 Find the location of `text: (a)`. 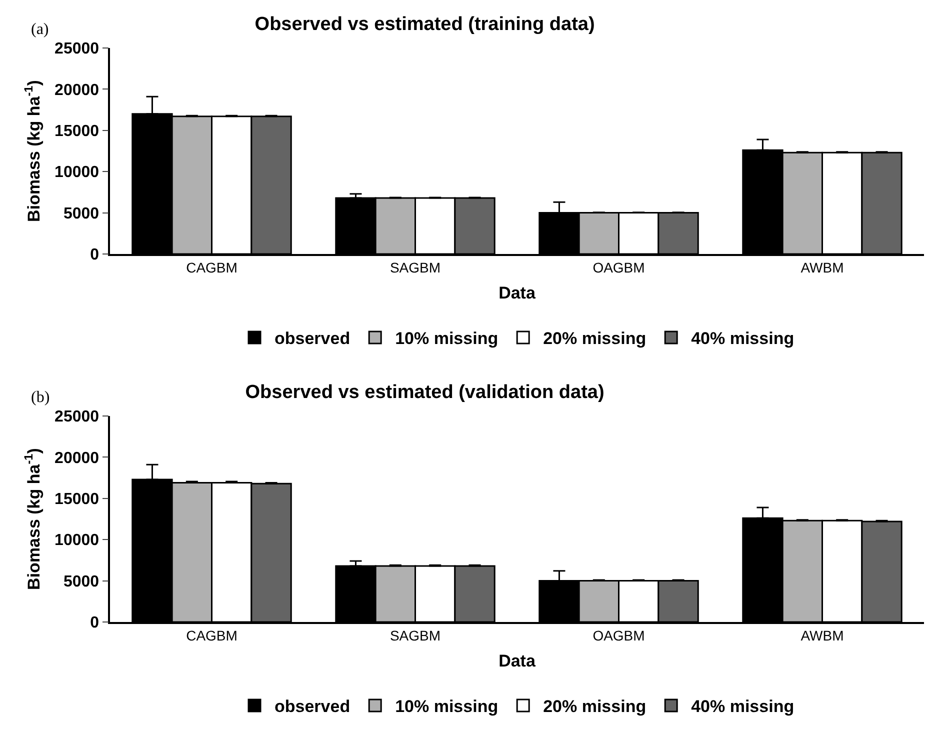

text: (a) is located at coordinates (40, 29).